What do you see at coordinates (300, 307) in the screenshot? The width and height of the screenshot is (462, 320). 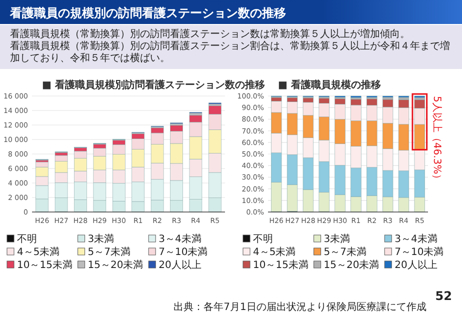 I see `source-note: 出典：各年7月1日の届出状況より保険局医療課にて作成` at bounding box center [300, 307].